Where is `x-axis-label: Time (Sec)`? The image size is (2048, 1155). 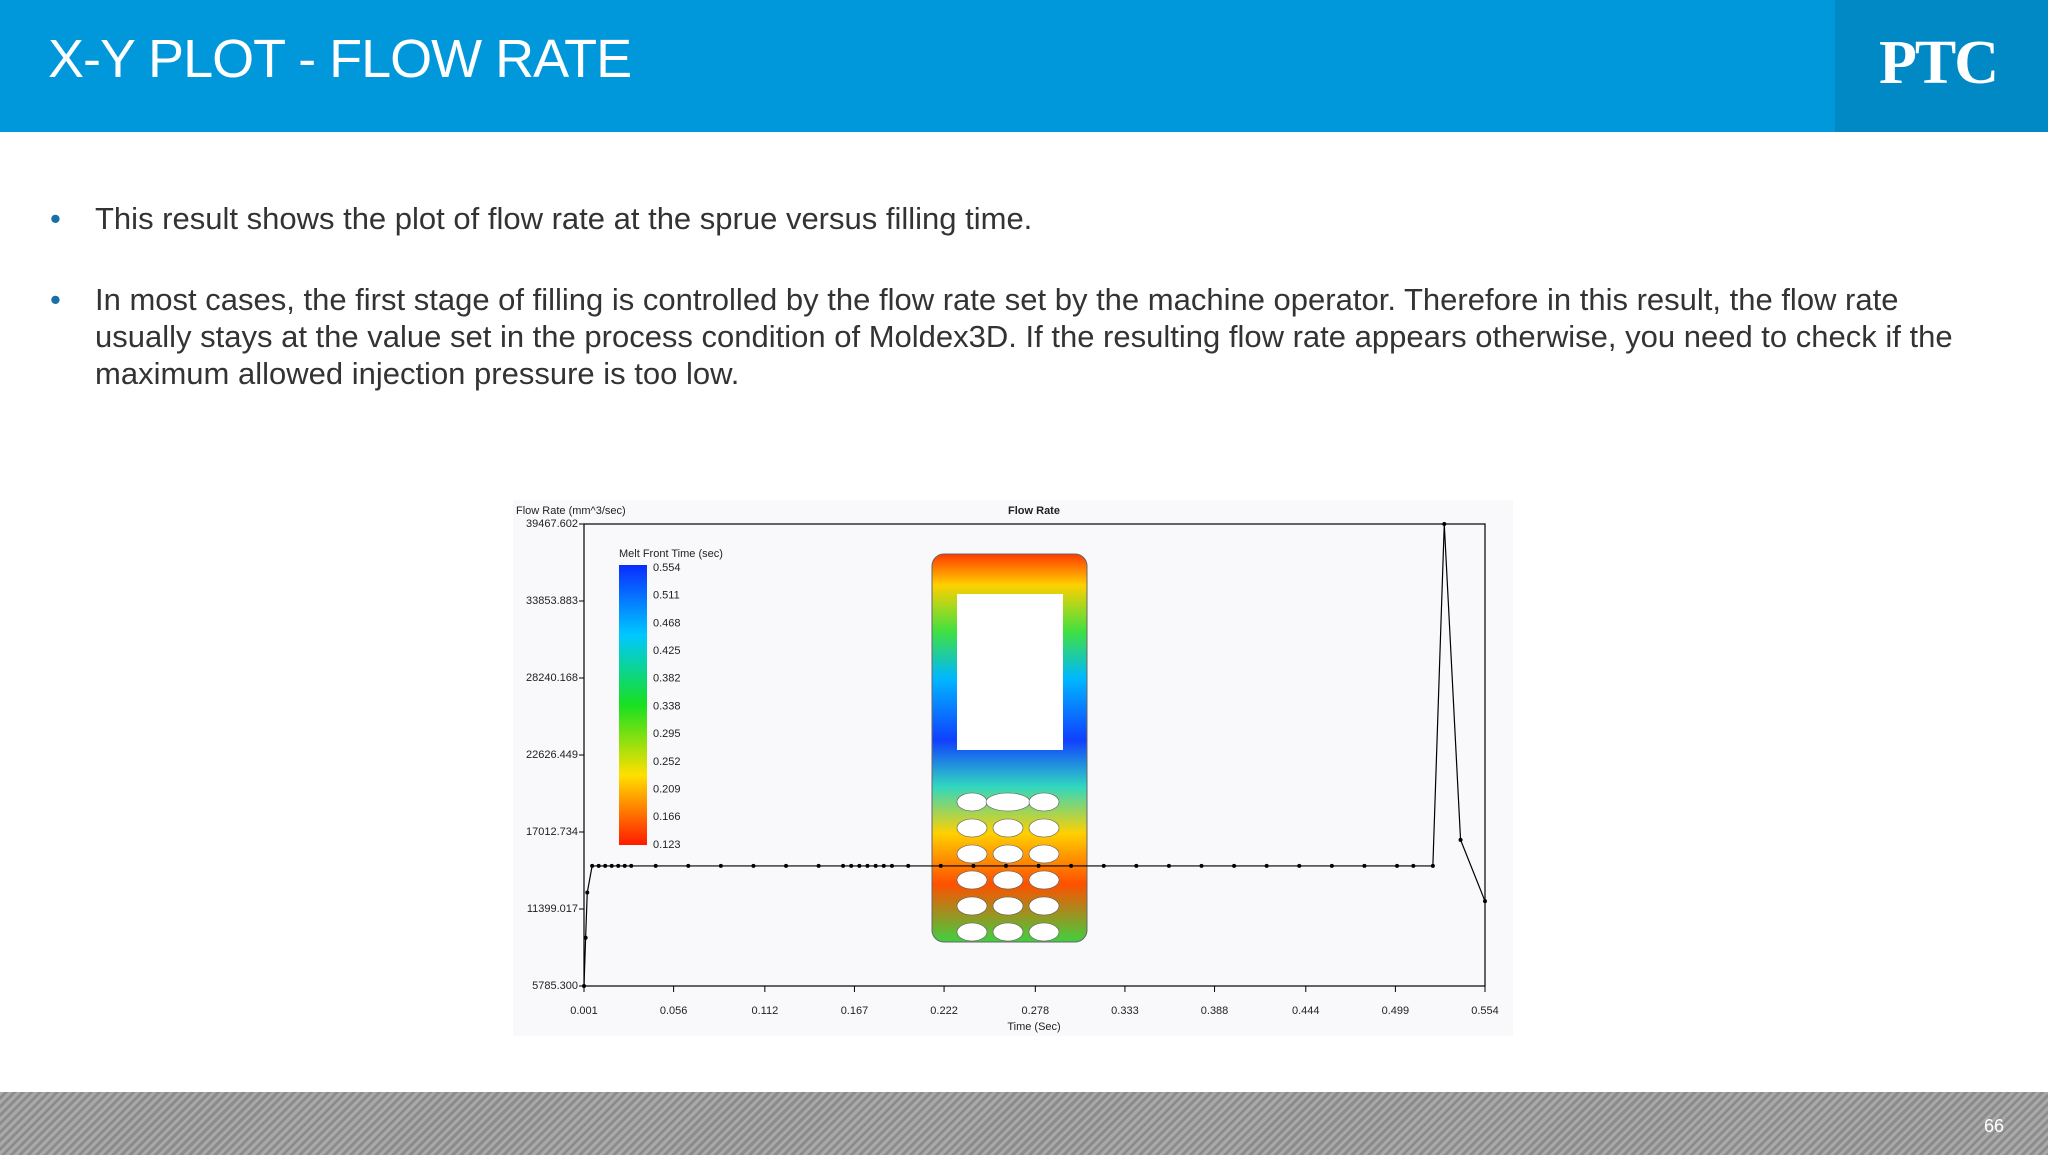 x-axis-label: Time (Sec) is located at coordinates (1033, 1027).